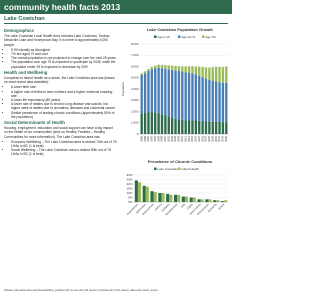  Describe the element at coordinates (196, 138) in the screenshot. I see `x-tick-label: 2018` at that location.